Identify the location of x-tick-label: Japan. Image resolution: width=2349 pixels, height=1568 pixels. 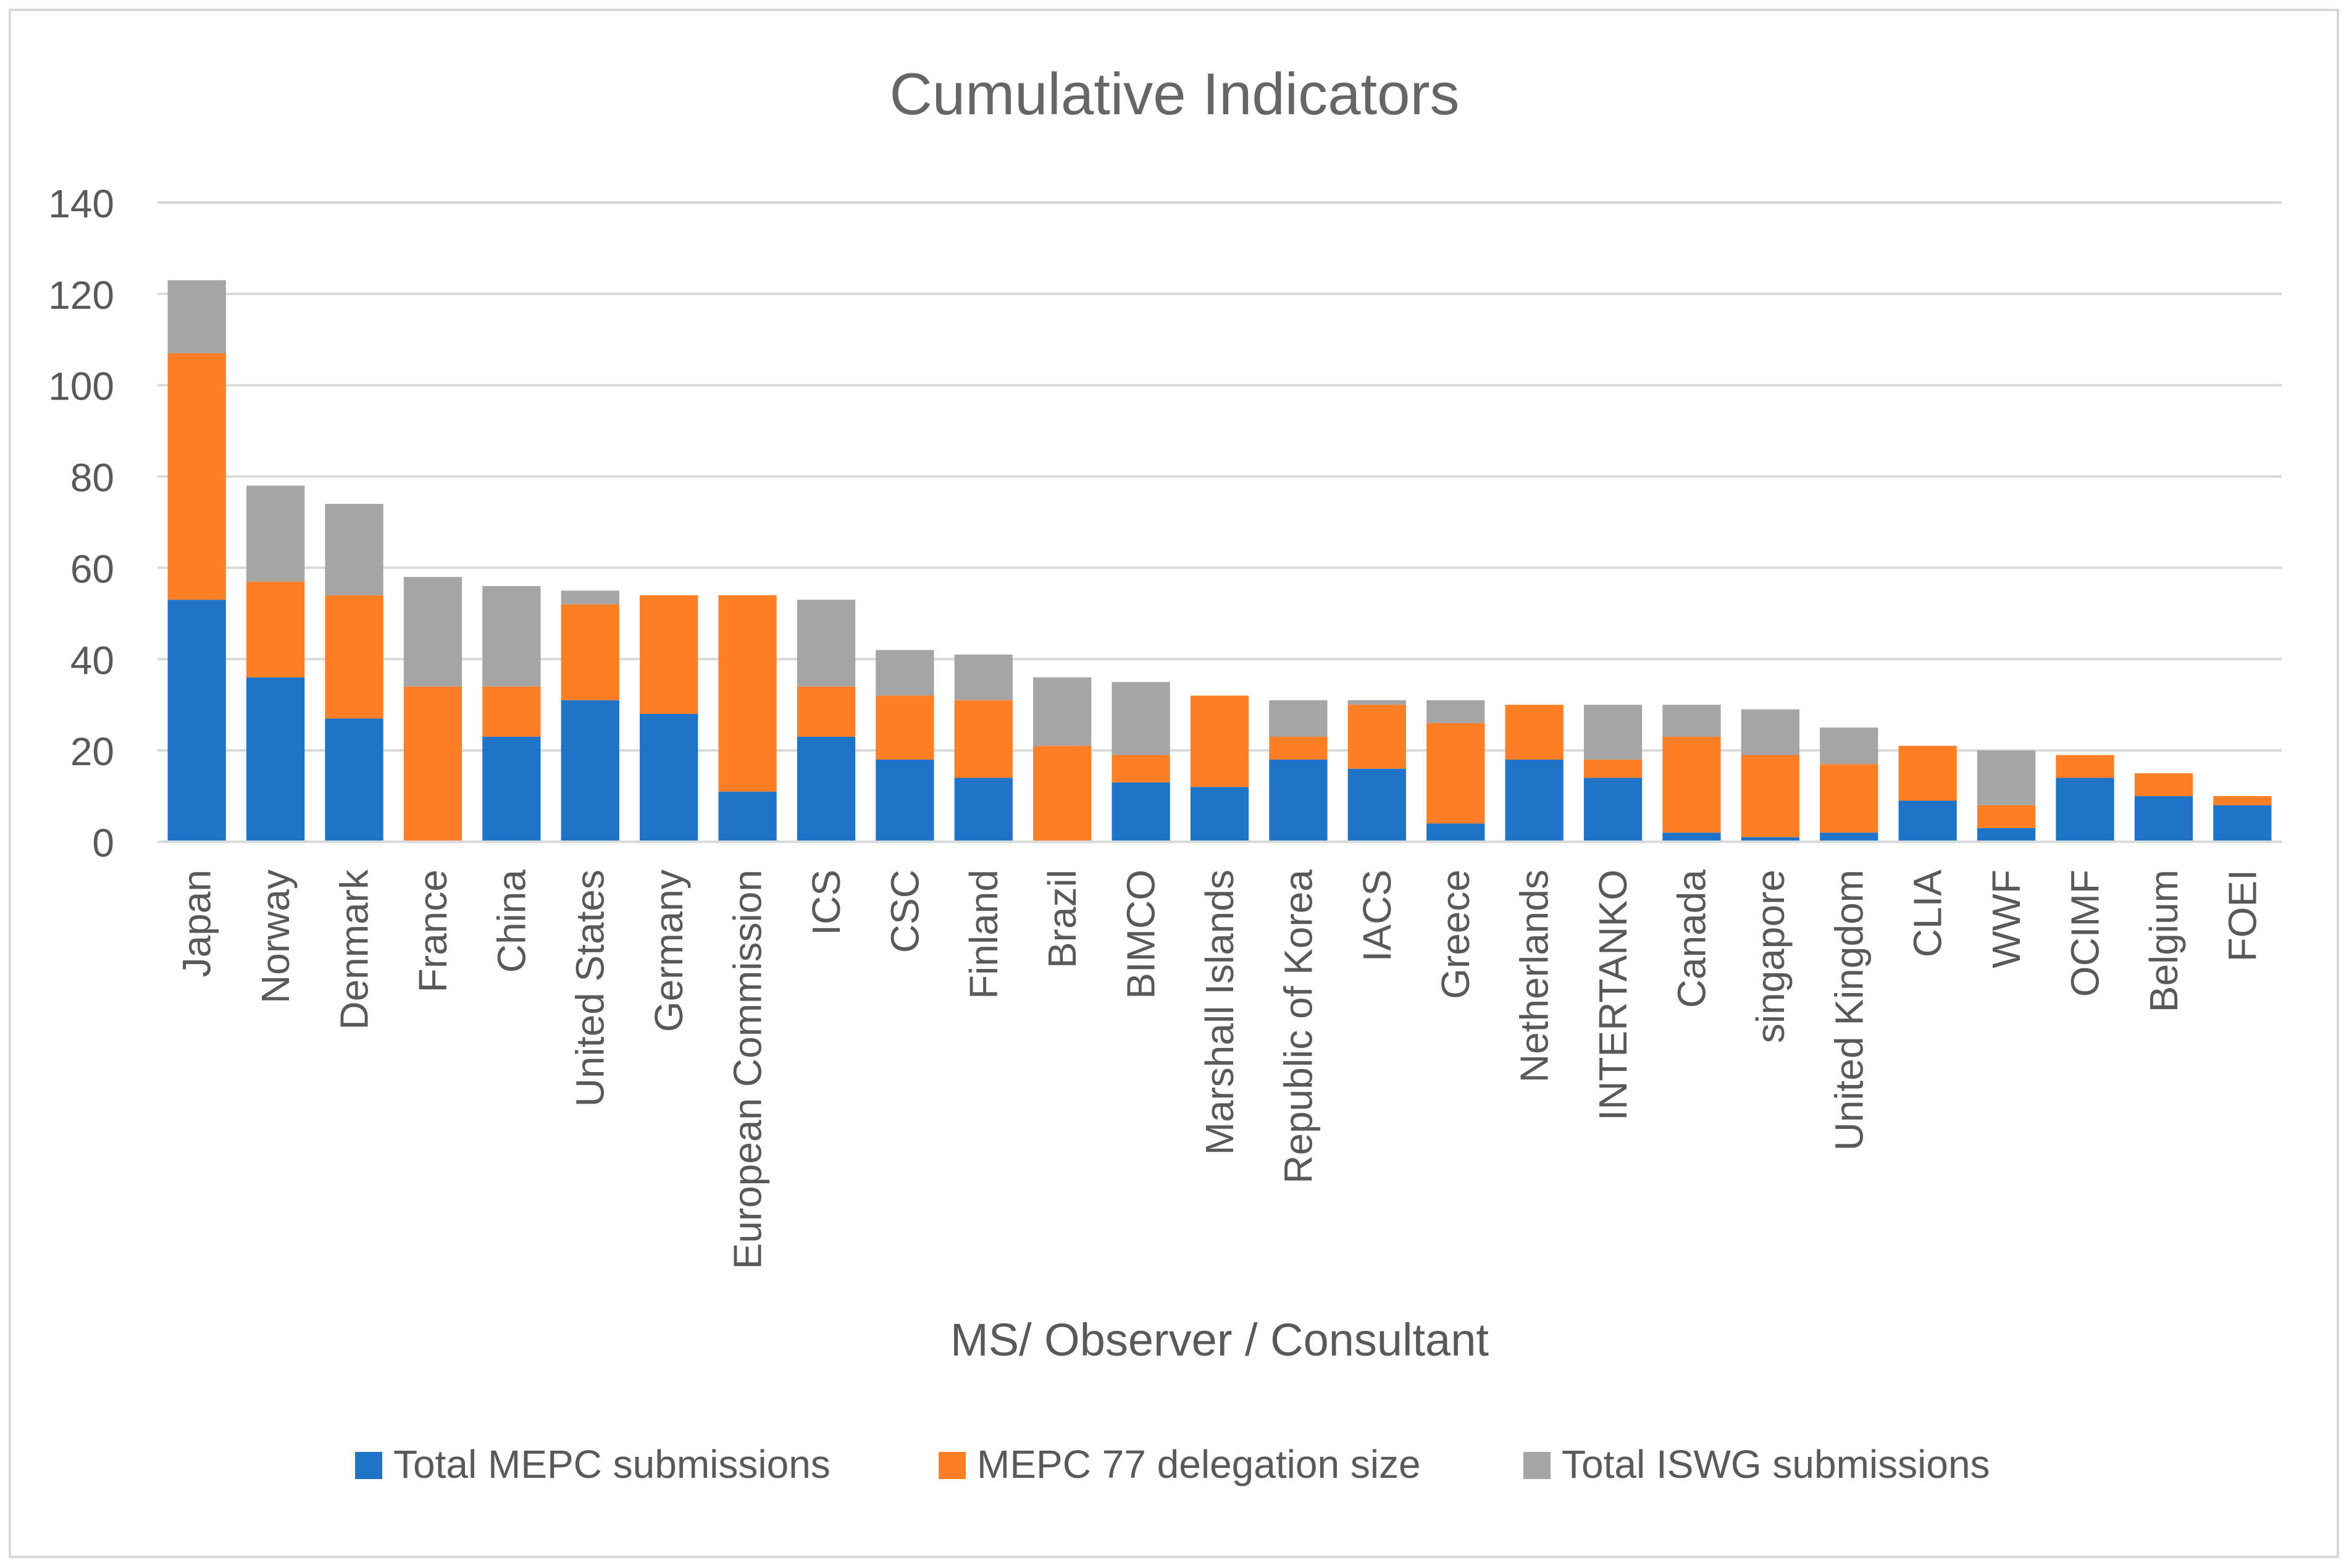
(197, 923).